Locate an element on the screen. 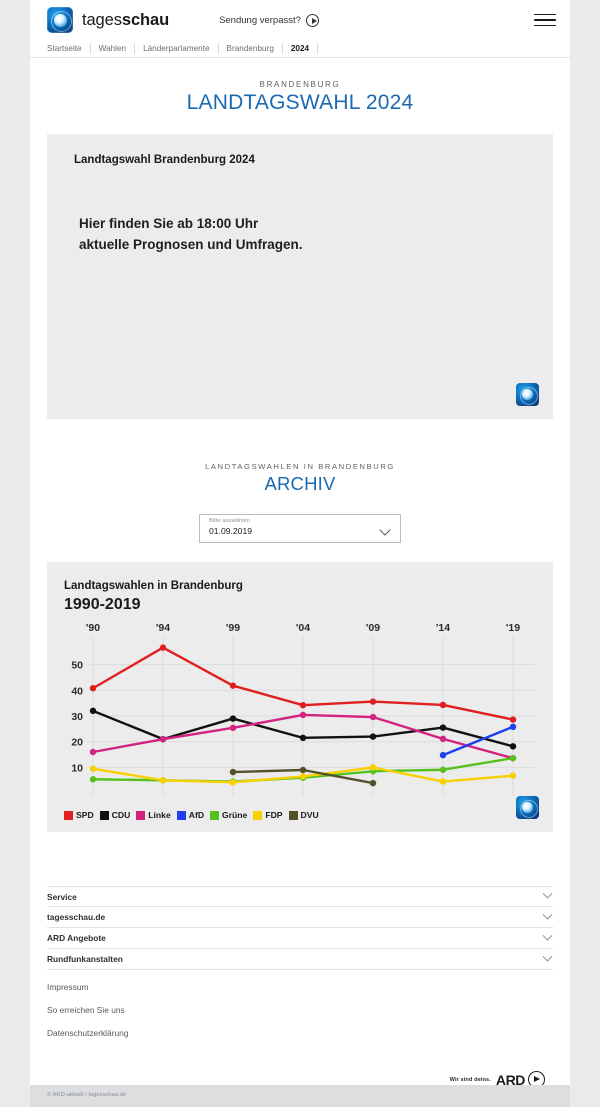  legend-item-cdu: CDU is located at coordinates (115, 815).